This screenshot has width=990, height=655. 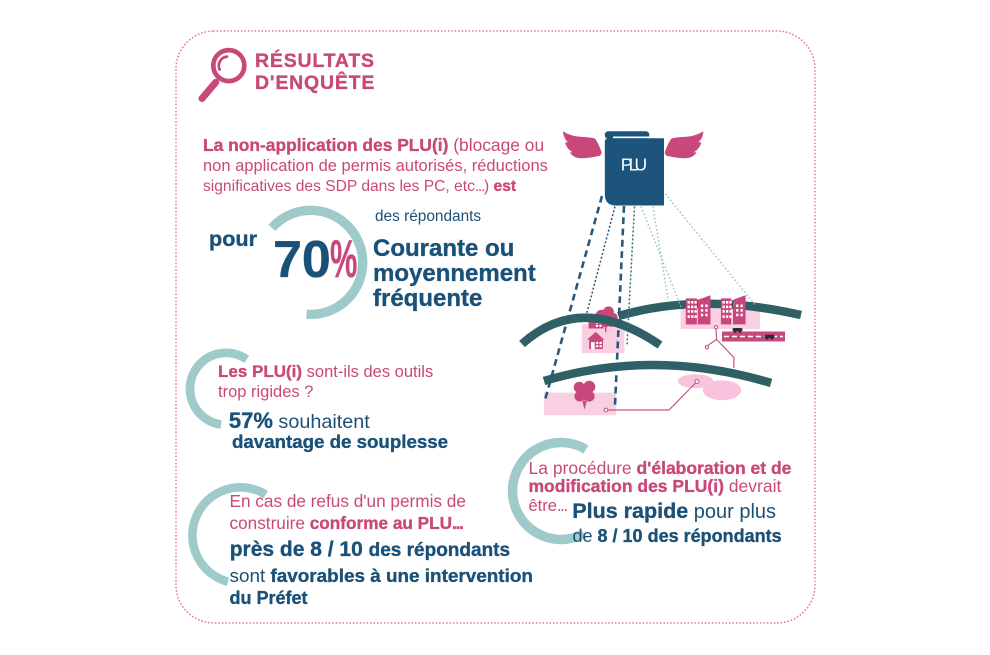 I want to click on svg-text: PLU, so click(x=634, y=164).